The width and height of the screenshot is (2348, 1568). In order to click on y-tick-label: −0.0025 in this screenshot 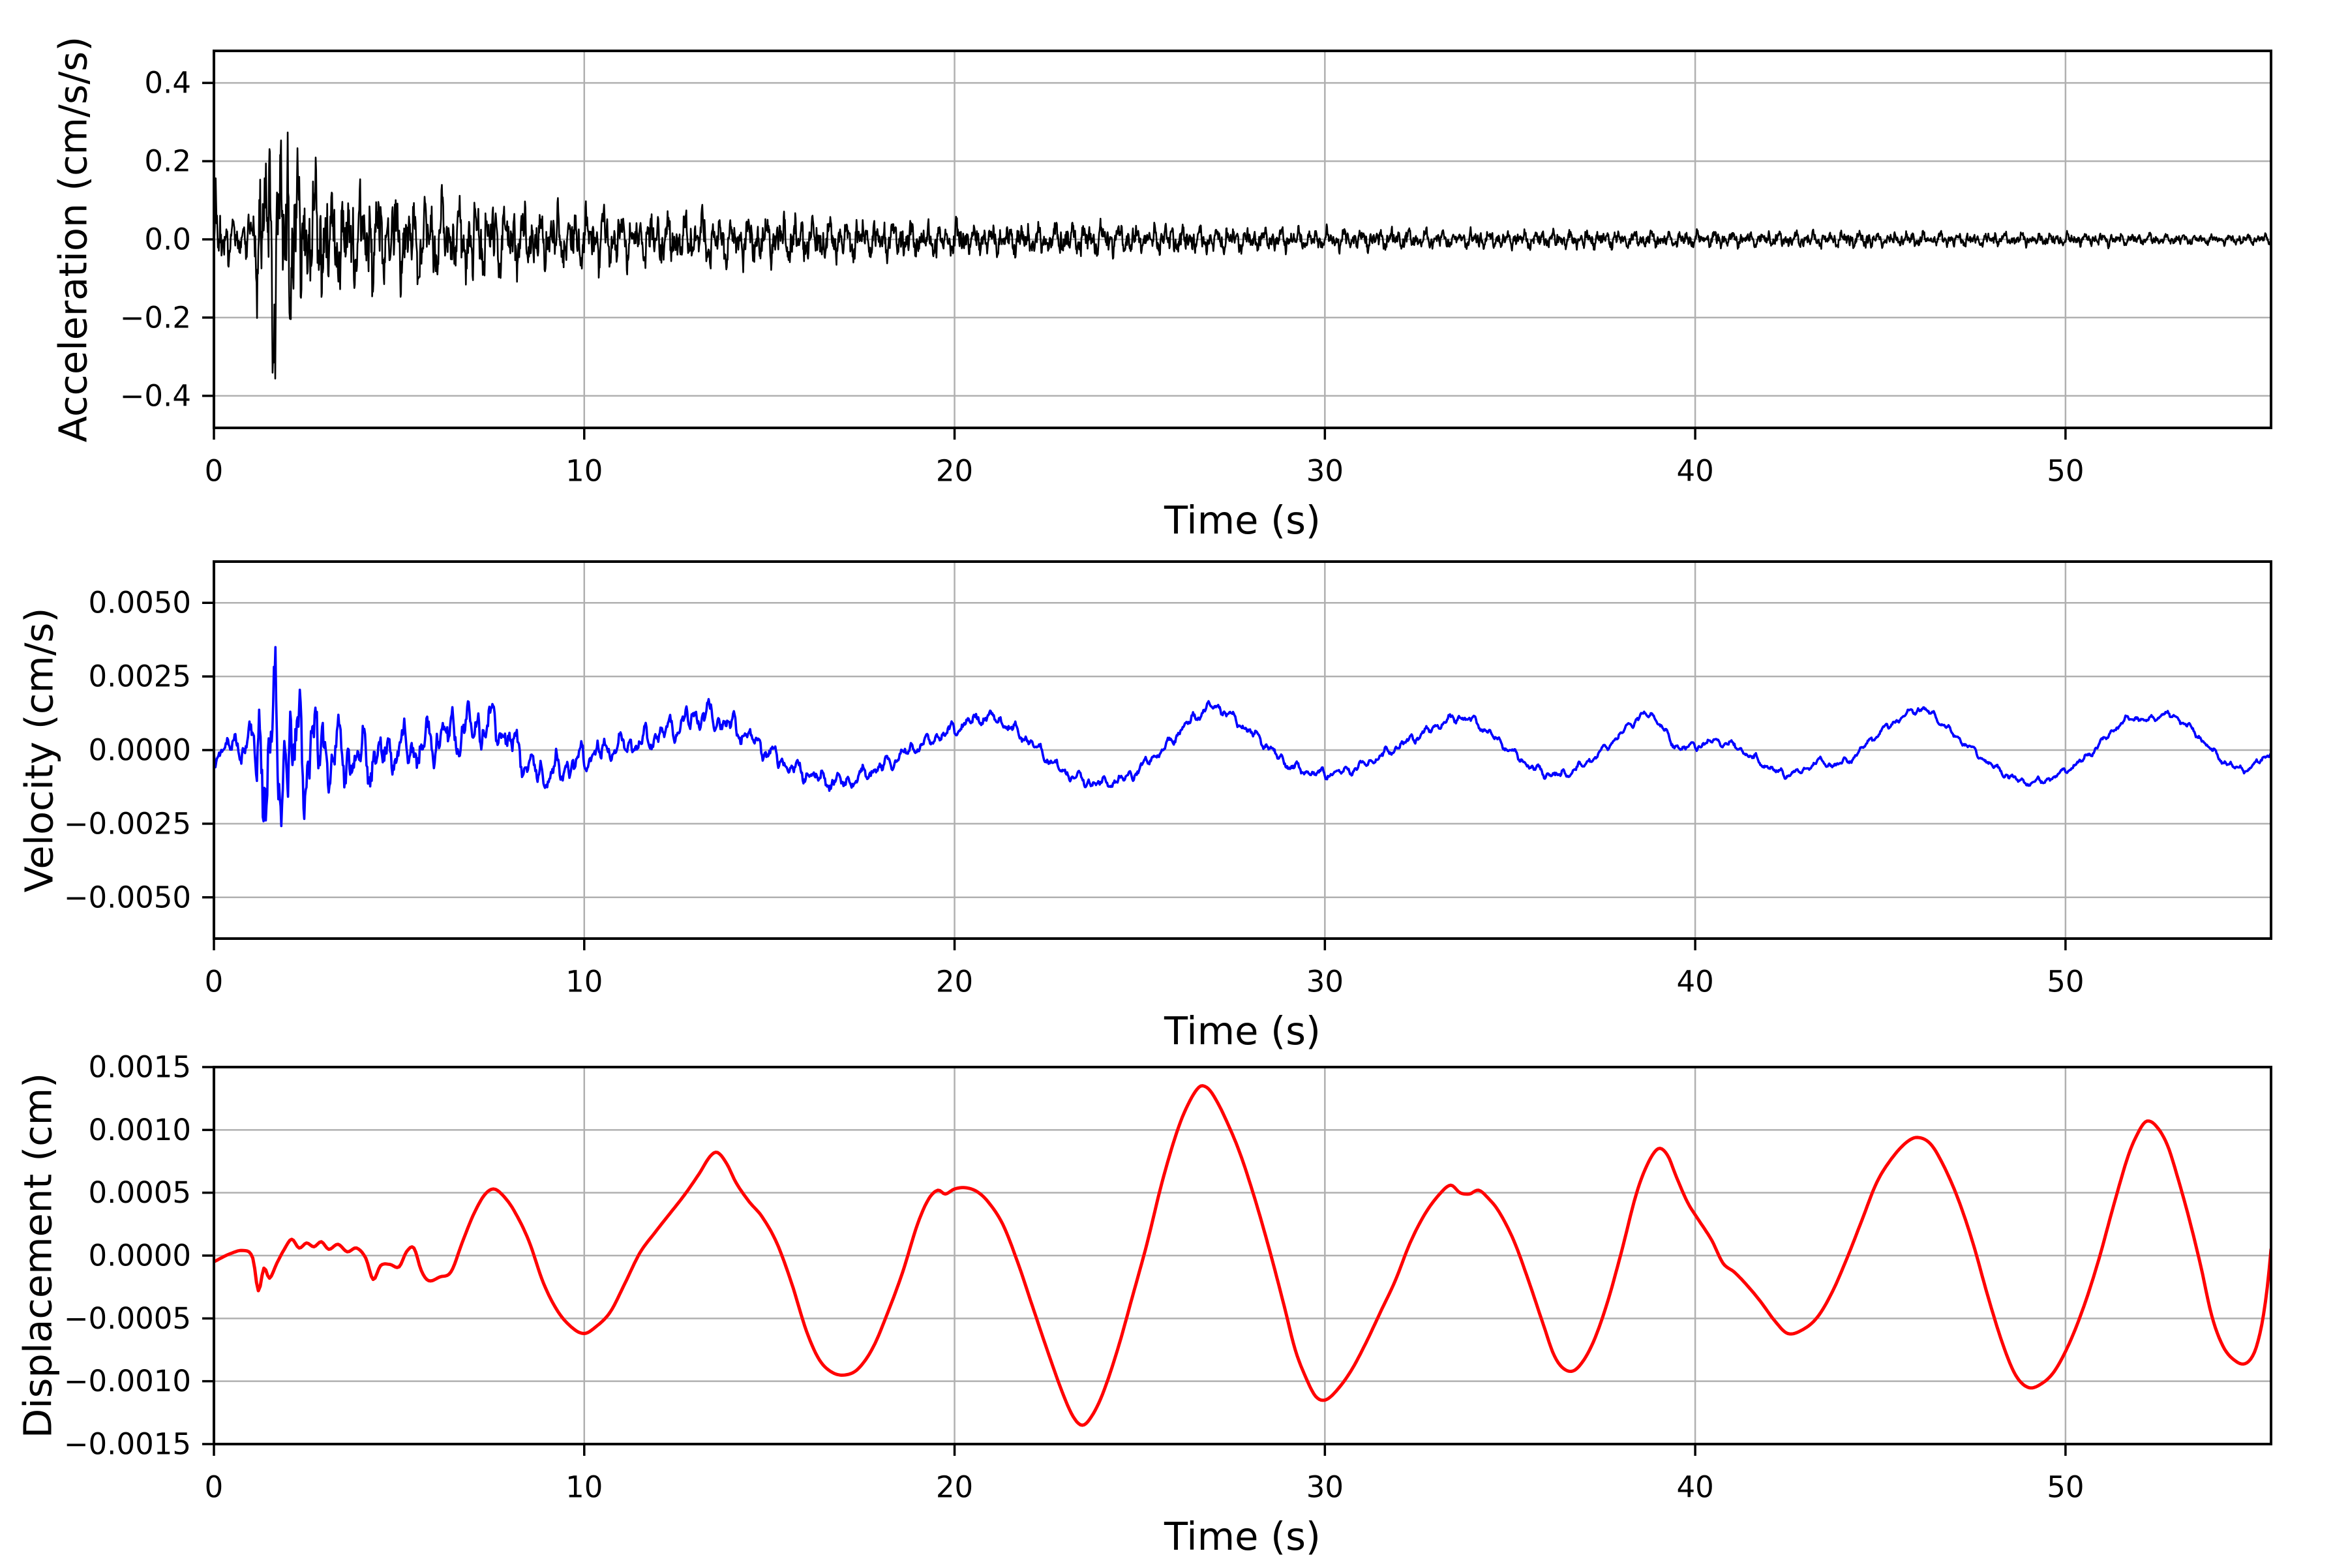, I will do `click(128, 823)`.